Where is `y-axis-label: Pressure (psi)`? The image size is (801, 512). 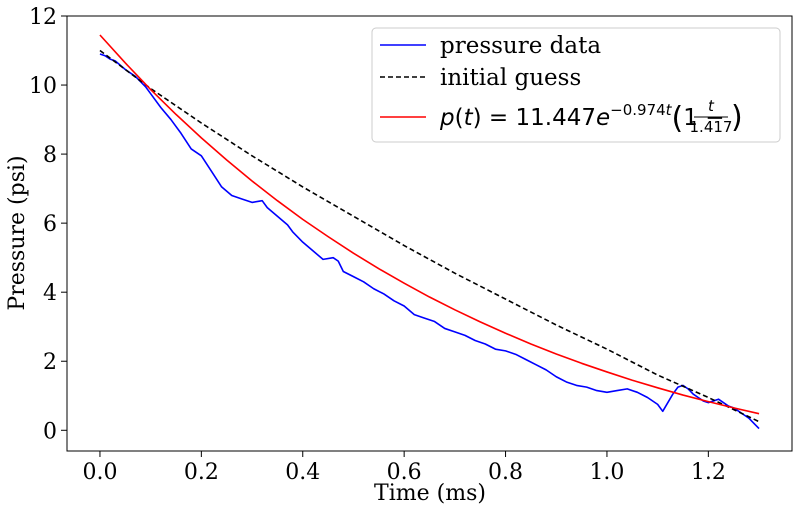 y-axis-label: Pressure (psi) is located at coordinates (17, 232).